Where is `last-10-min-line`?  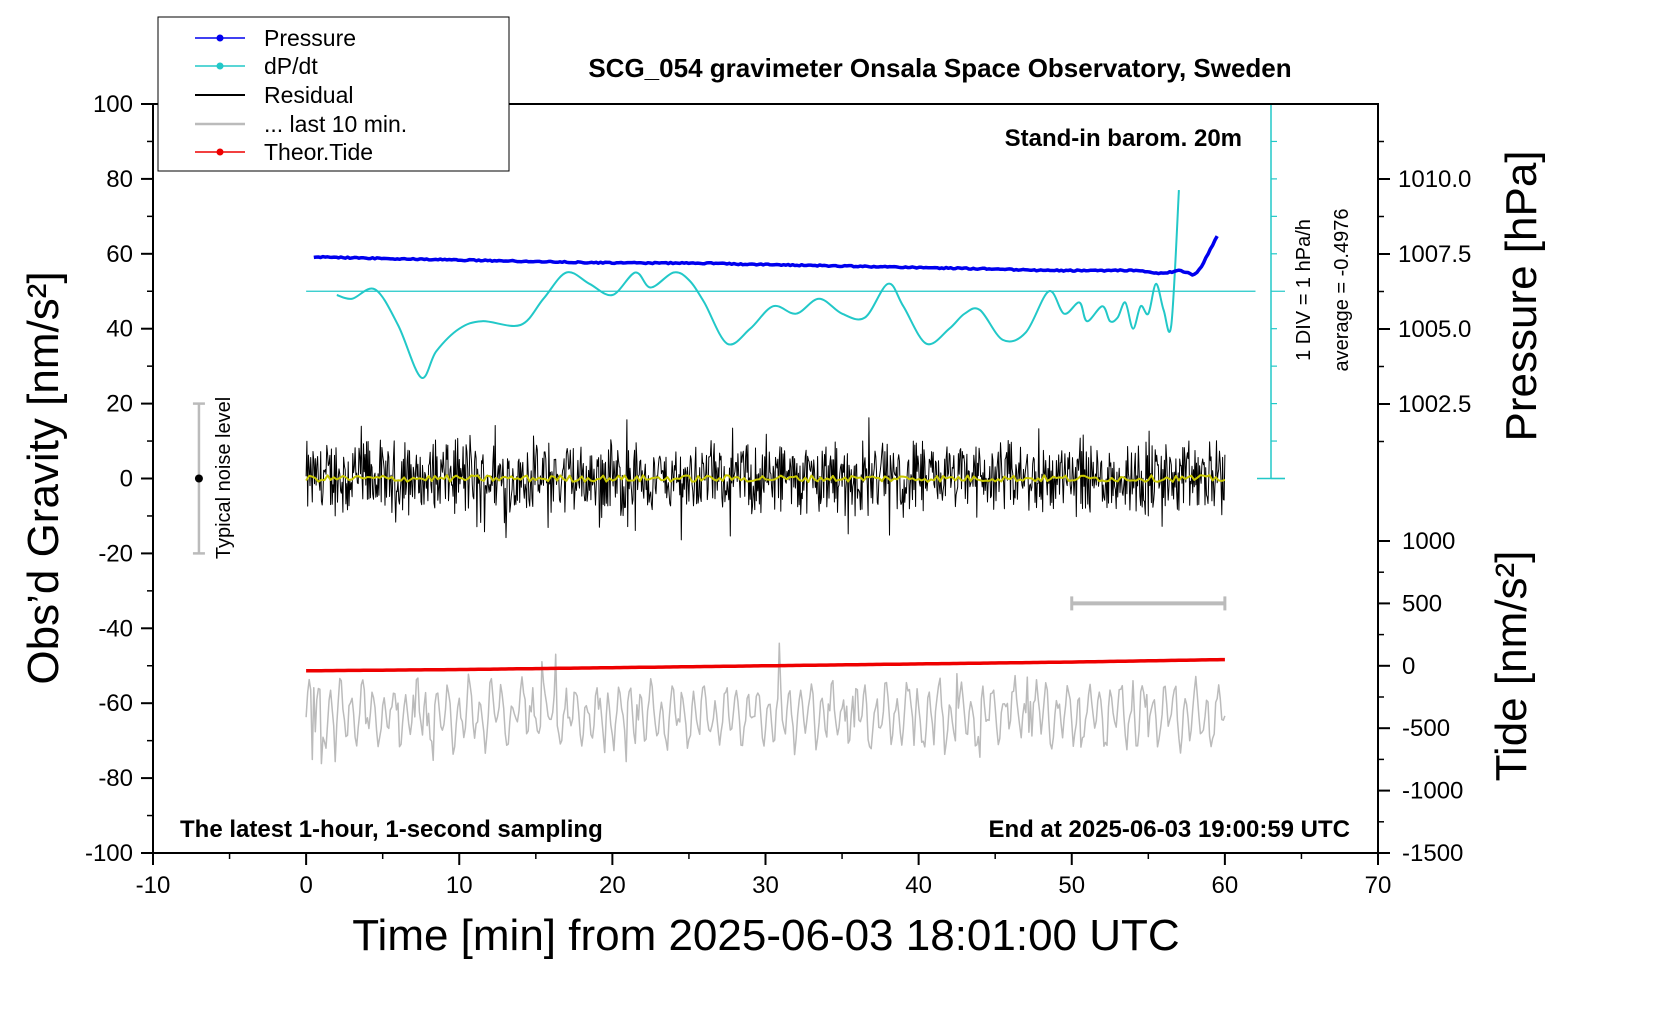 last-10-min-line is located at coordinates (765, 703).